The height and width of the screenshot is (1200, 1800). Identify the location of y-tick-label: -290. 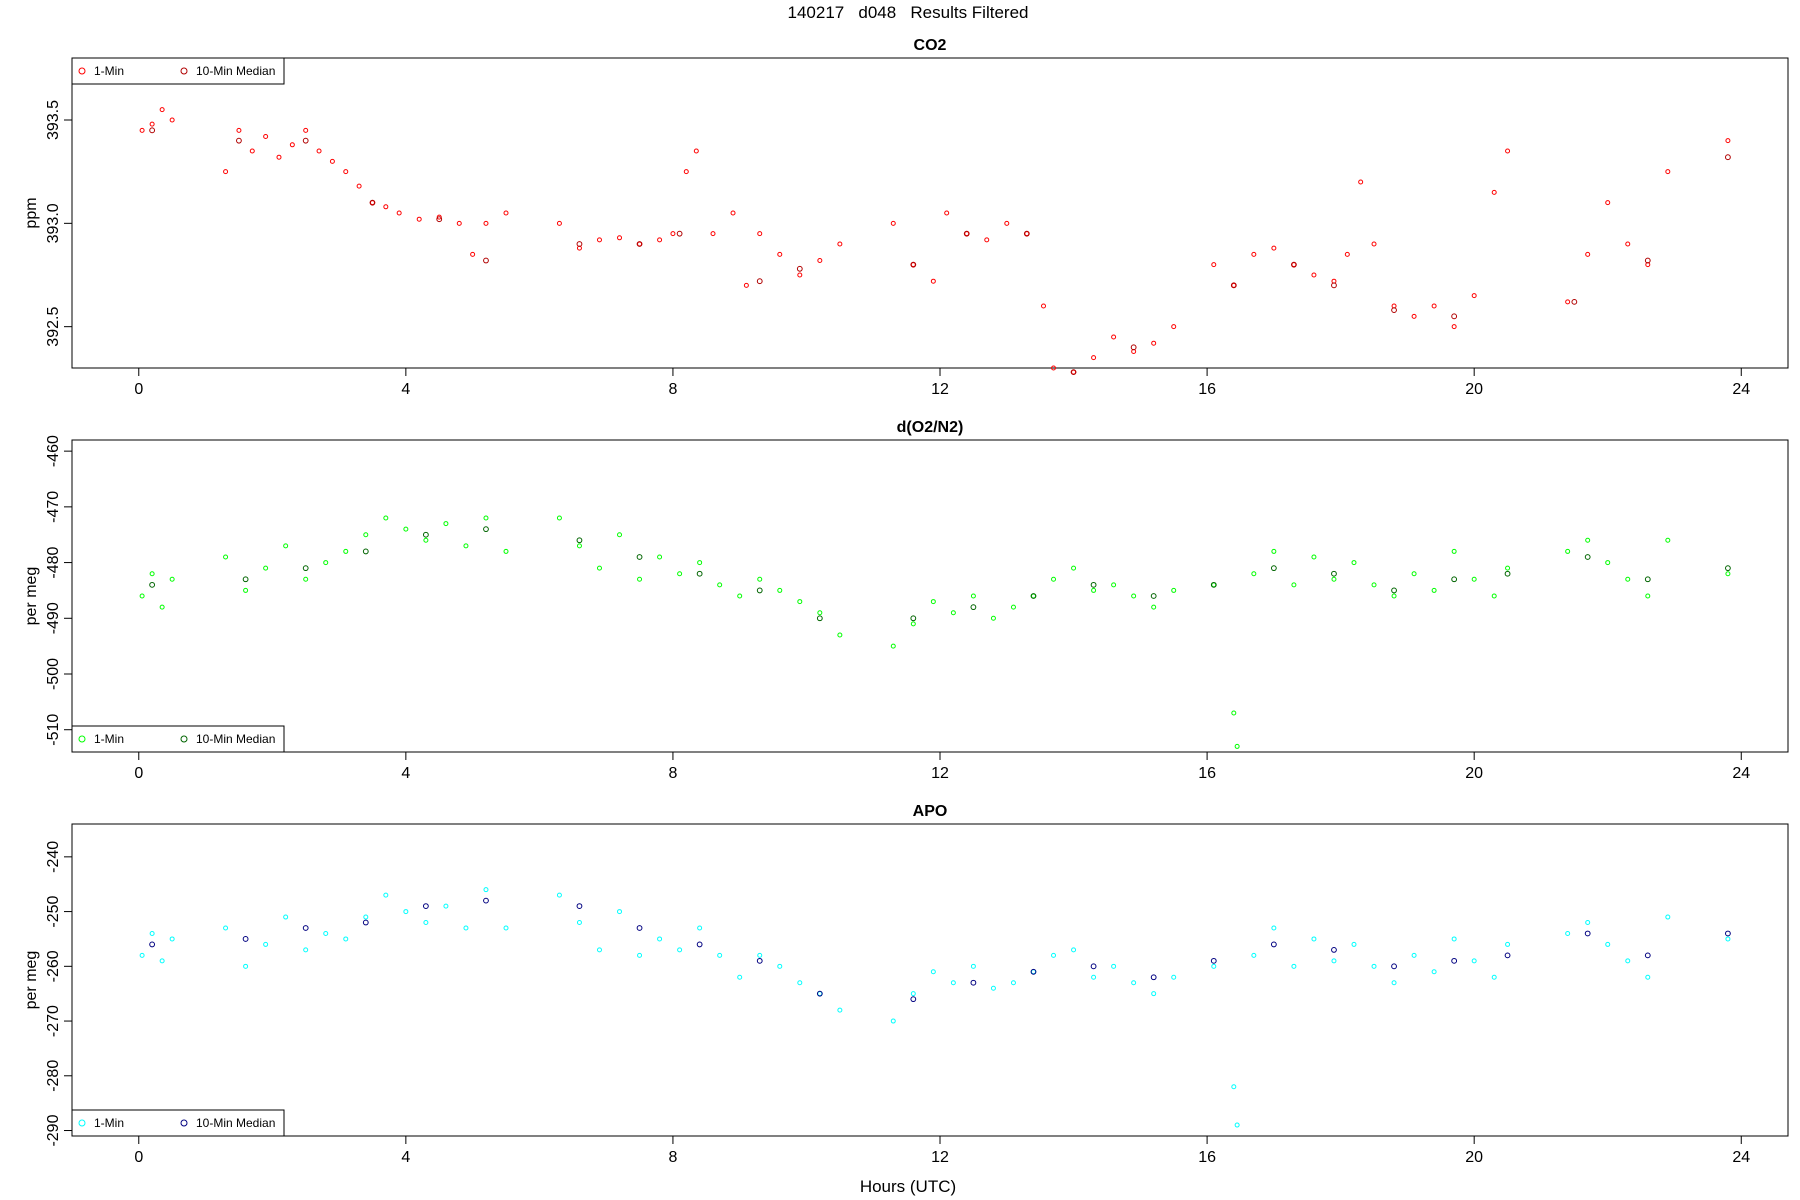
(53, 1130).